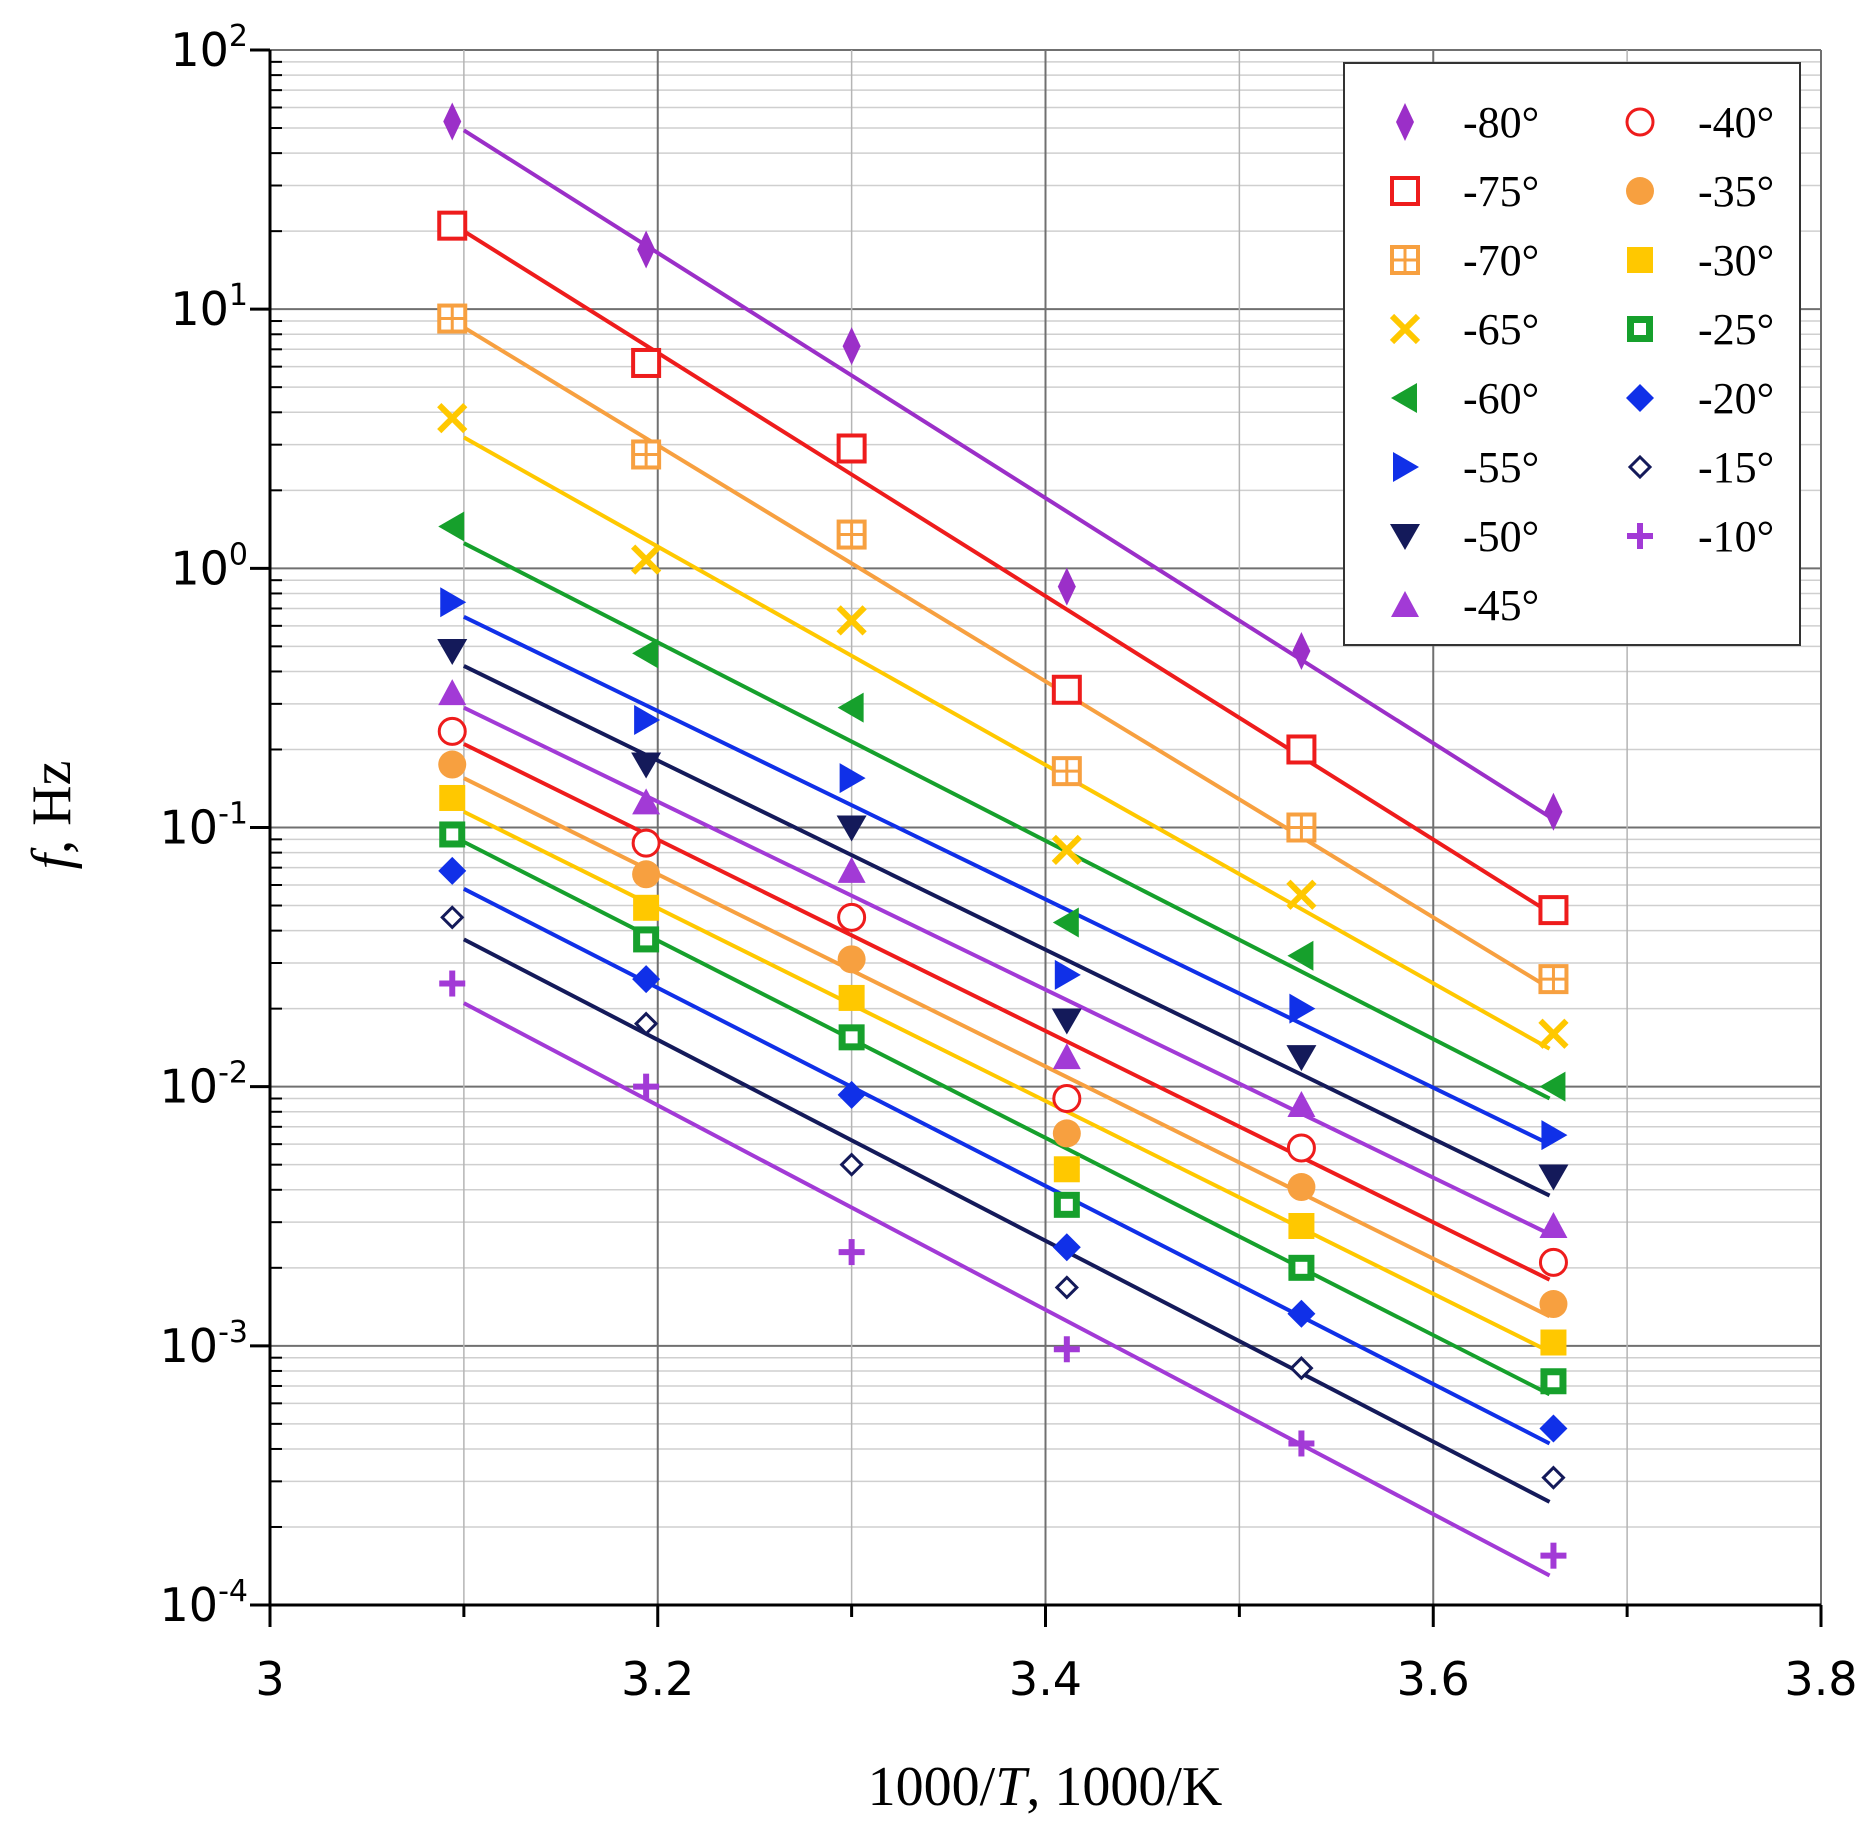 The image size is (1872, 1822). I want to click on legend-item-3: -65°, so click(1464, 329).